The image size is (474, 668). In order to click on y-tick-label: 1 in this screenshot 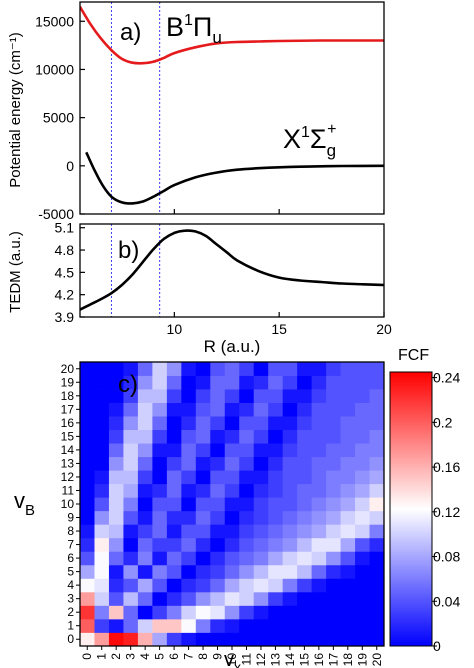, I will do `click(70, 626)`.